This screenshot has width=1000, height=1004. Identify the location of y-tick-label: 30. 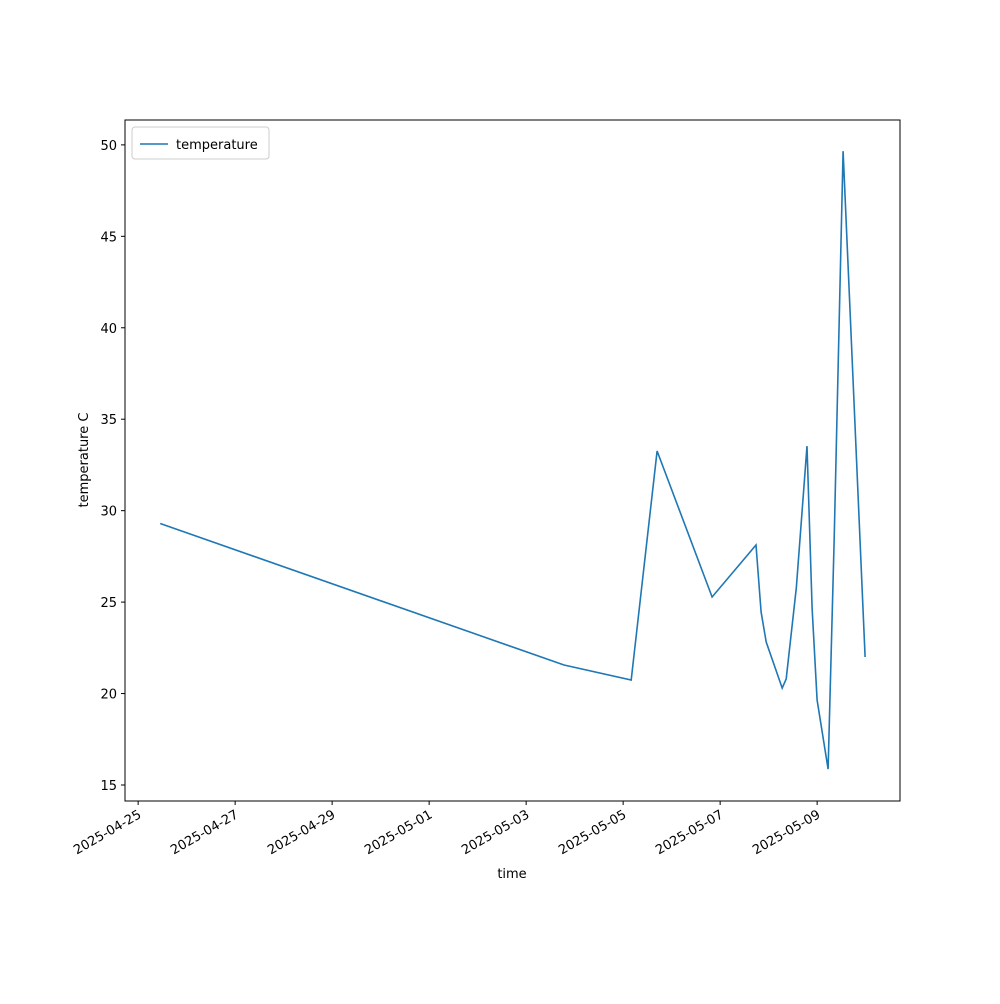
(108, 512).